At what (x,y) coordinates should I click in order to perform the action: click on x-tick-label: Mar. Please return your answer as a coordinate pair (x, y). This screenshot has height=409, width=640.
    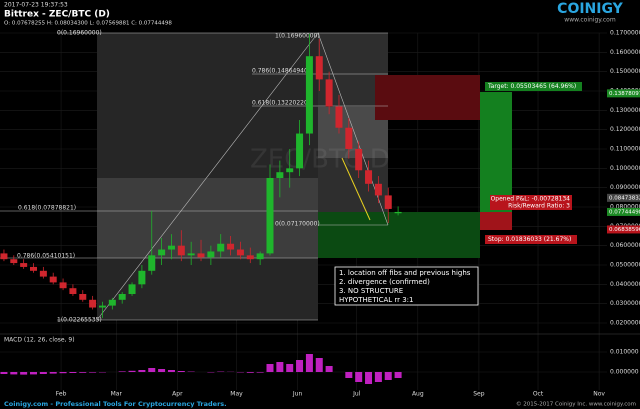
    Looking at the image, I should click on (117, 394).